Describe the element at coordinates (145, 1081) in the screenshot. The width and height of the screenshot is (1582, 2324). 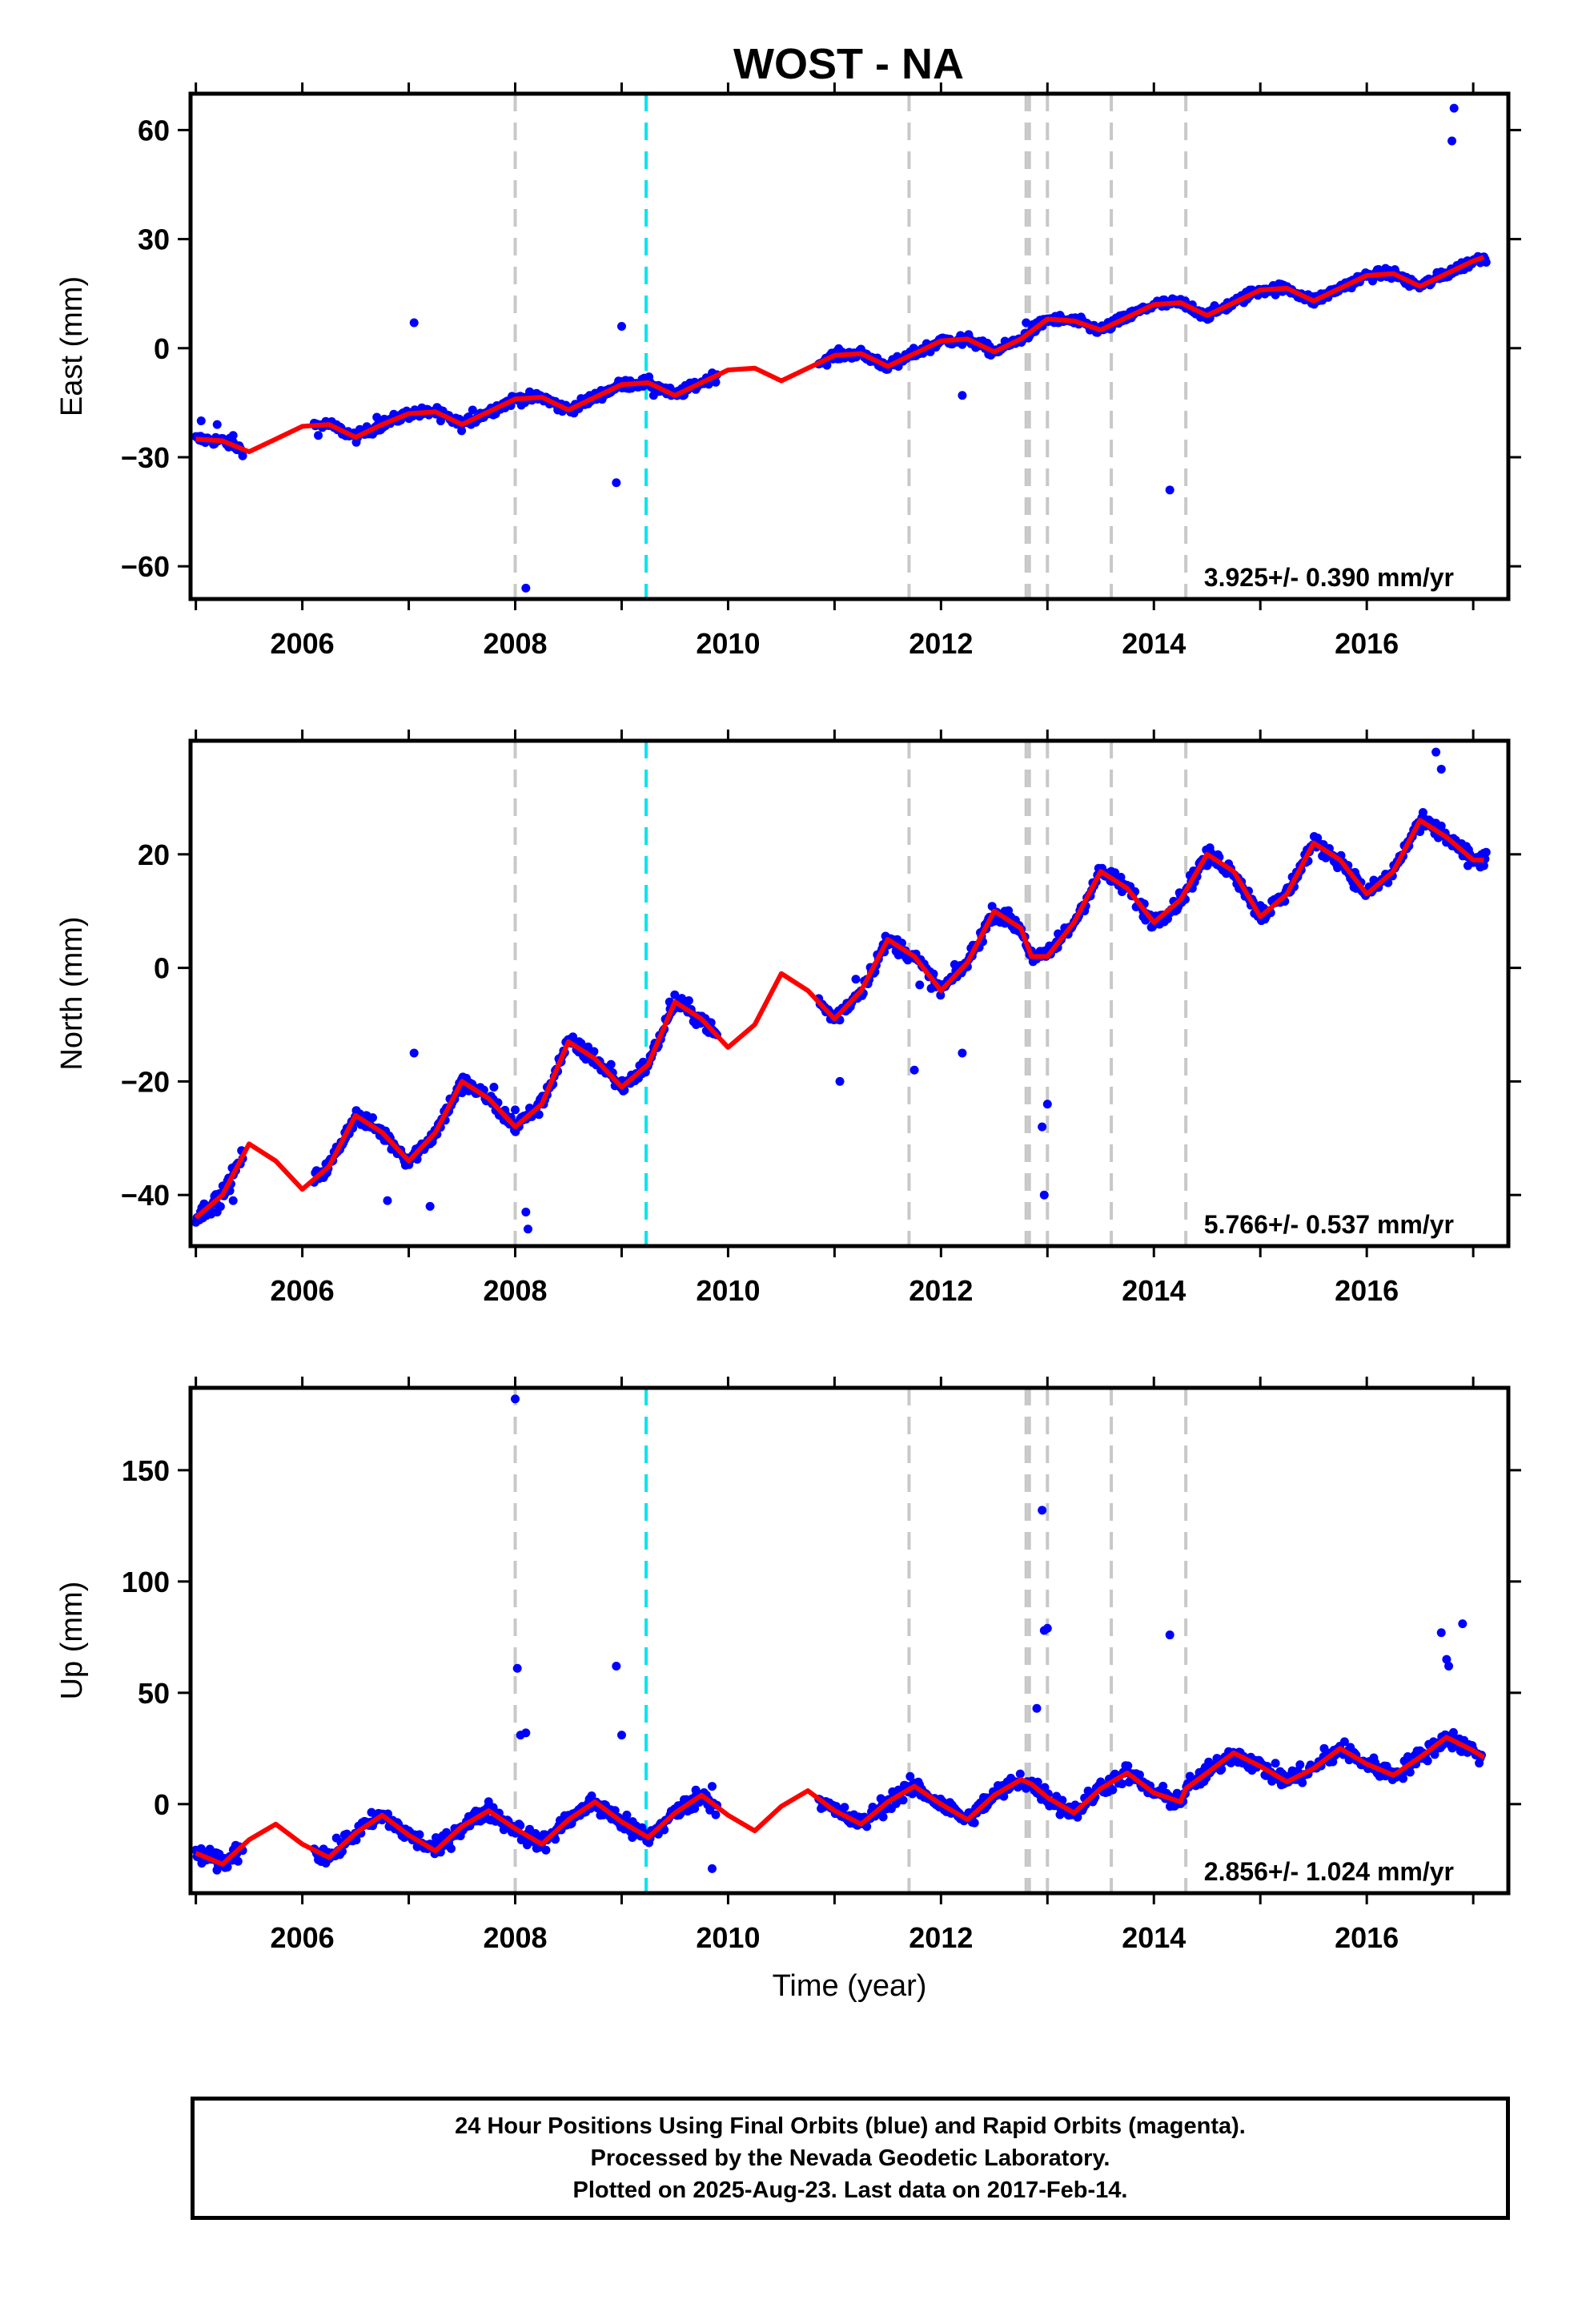
I see `y-tick-label: −20` at that location.